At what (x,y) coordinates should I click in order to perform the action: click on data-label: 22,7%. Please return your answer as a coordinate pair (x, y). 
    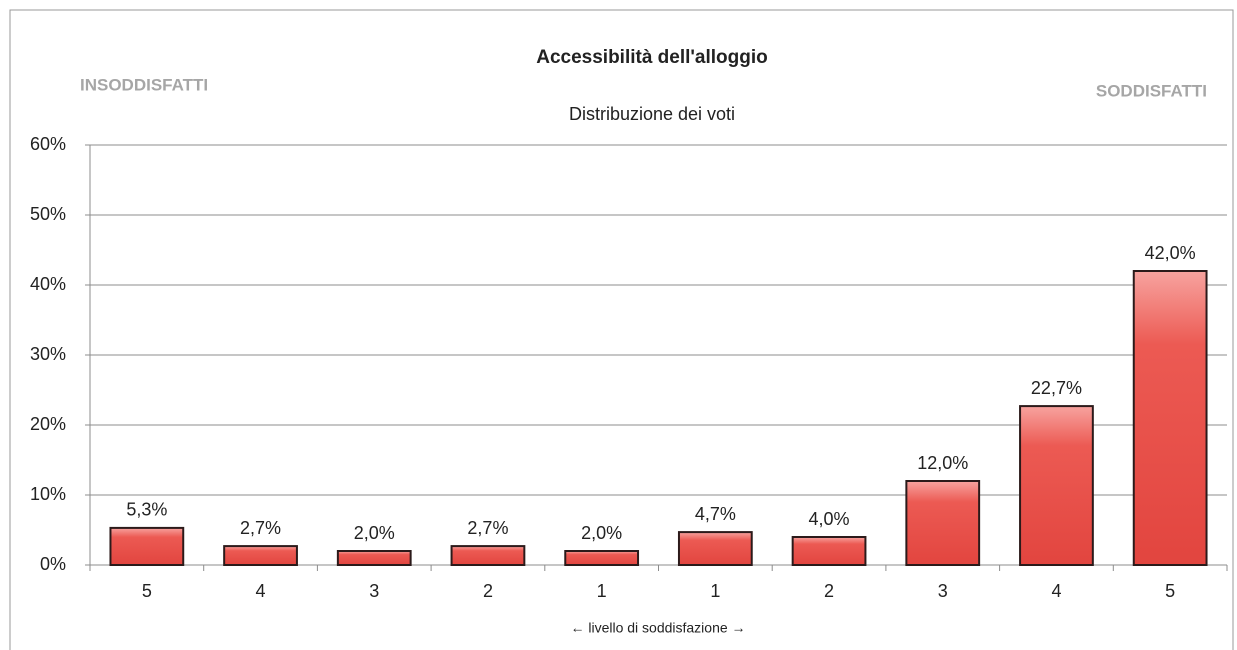
    Looking at the image, I should click on (1056, 388).